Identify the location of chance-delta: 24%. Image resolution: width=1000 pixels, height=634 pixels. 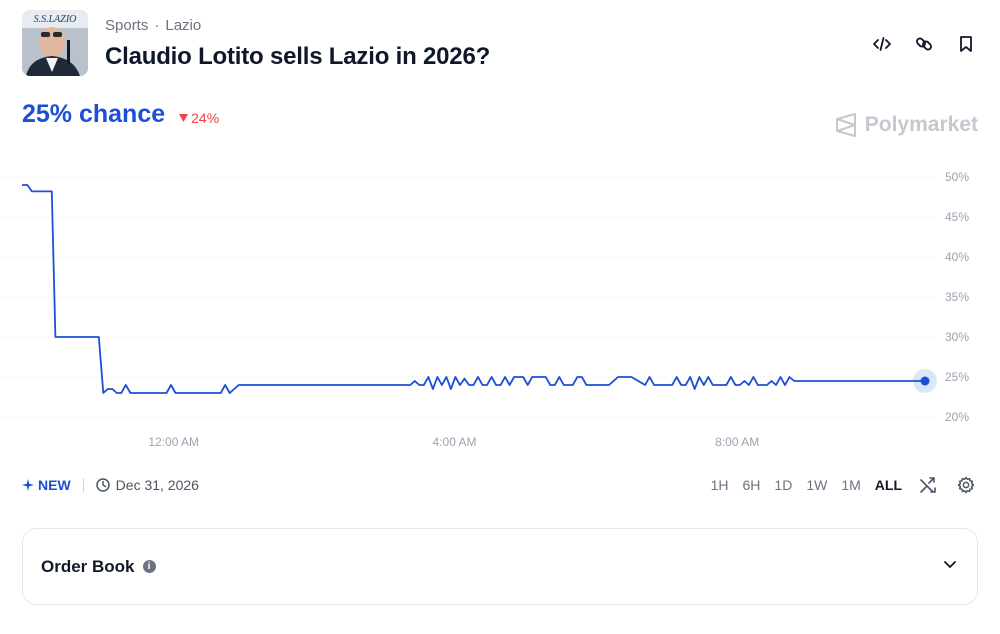
(199, 118).